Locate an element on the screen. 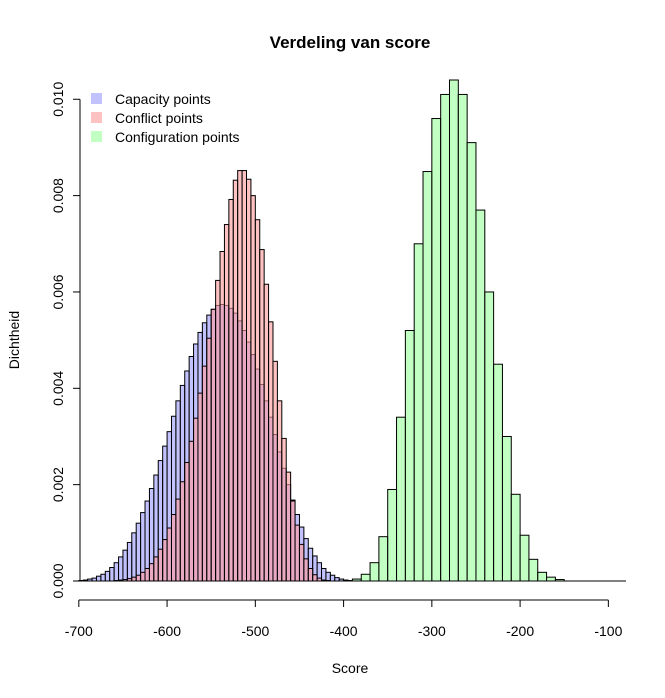 The width and height of the screenshot is (665, 698). y-tick-label: 0.004 is located at coordinates (58, 388).